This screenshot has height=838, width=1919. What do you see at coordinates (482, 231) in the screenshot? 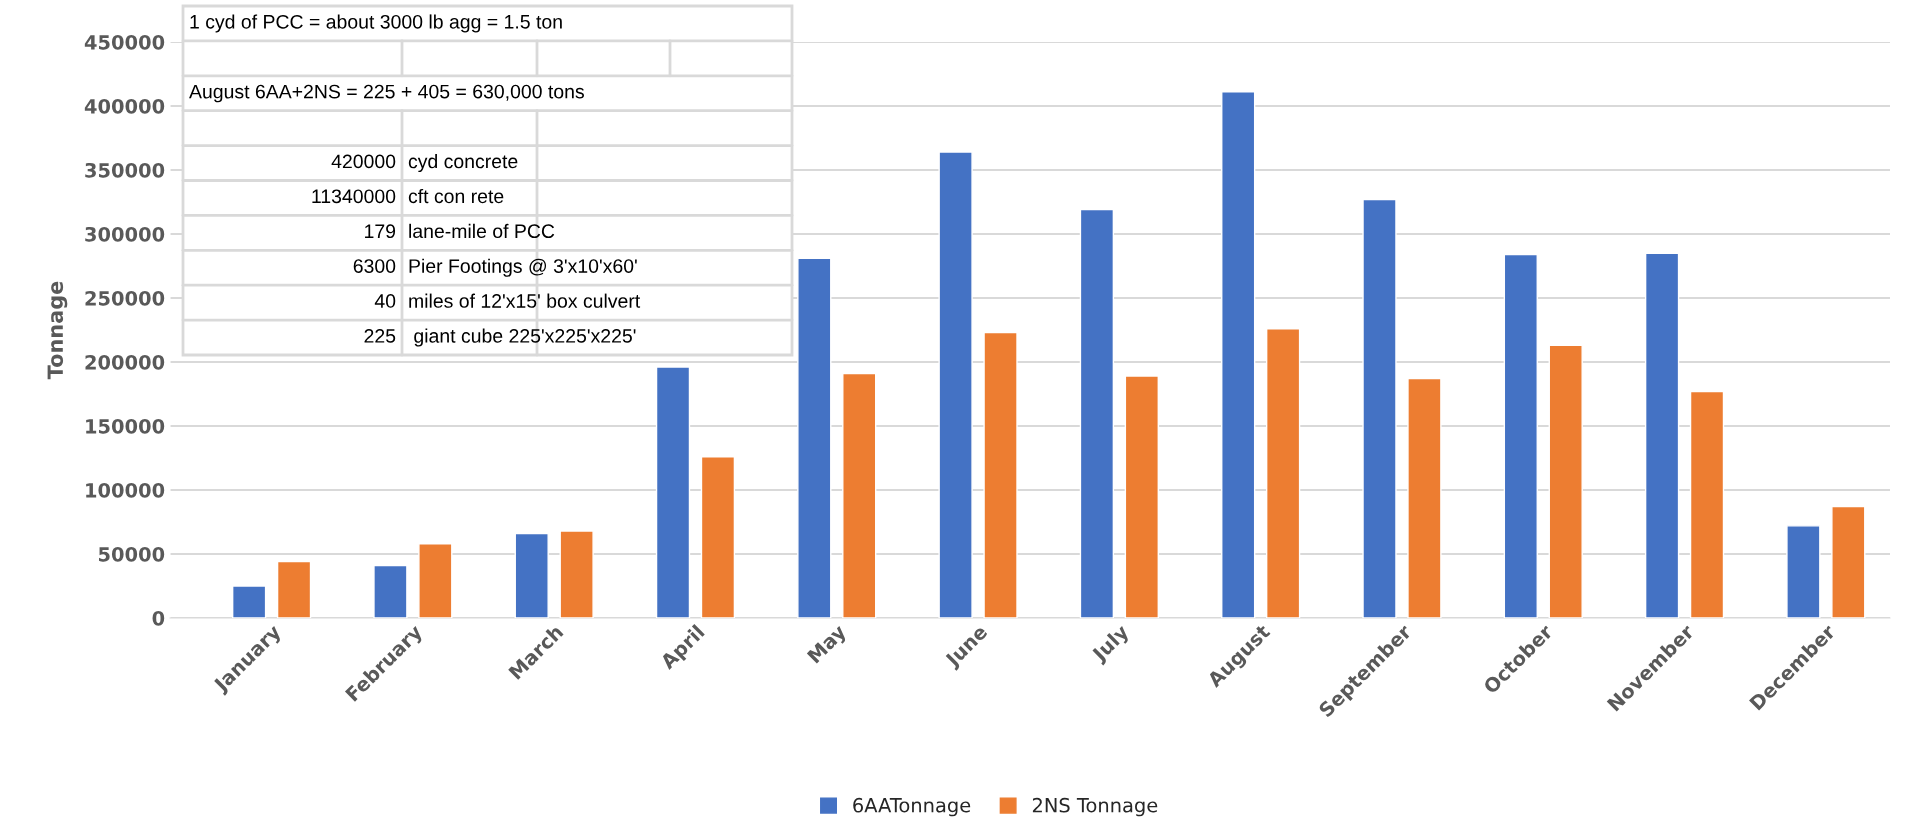
I see `annotation: lane-mile of PCC` at bounding box center [482, 231].